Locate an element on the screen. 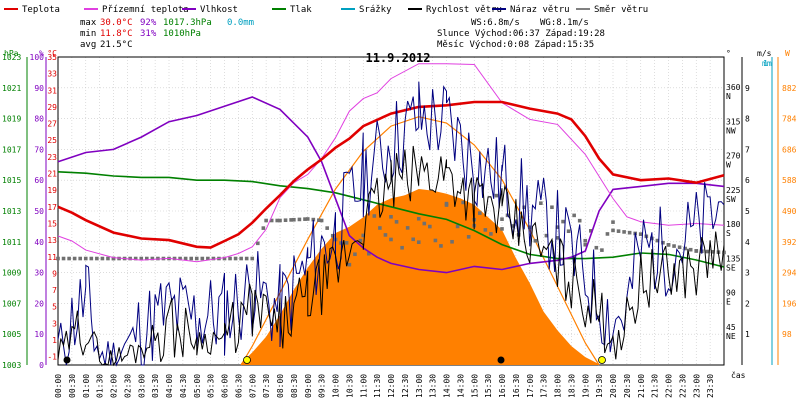 This screenshot has height=400, width=800. tick-dir-deg: 360 is located at coordinates (733, 87).